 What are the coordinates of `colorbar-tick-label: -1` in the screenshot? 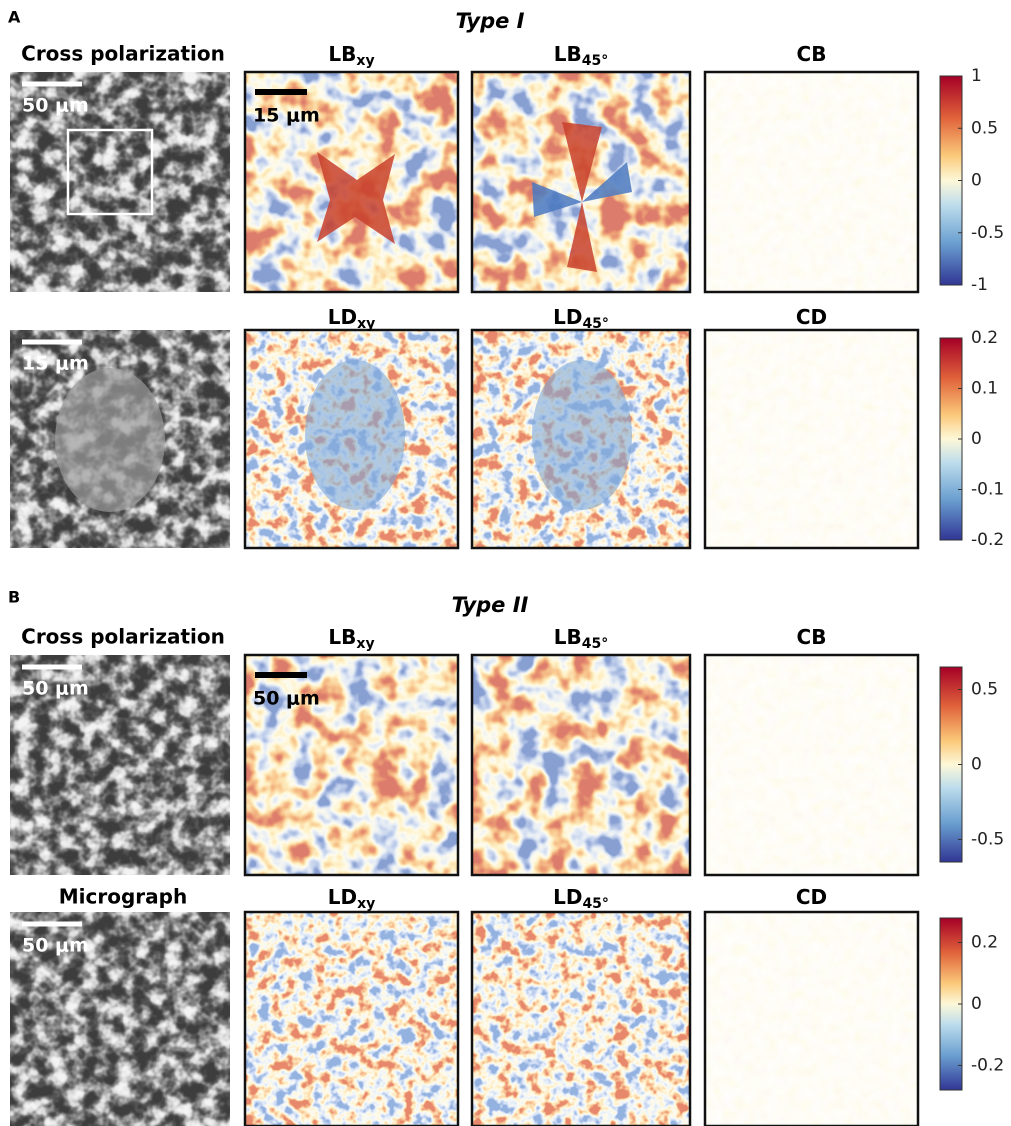 It's located at (979, 285).